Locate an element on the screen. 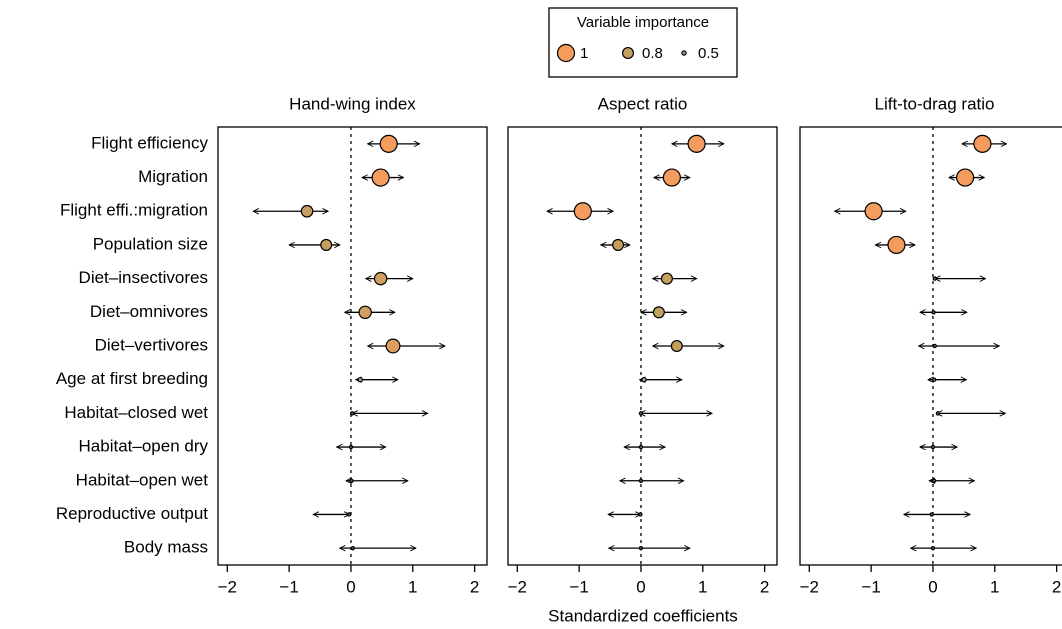 This screenshot has height=629, width=1062. legend-title: Variable importance is located at coordinates (643, 22).